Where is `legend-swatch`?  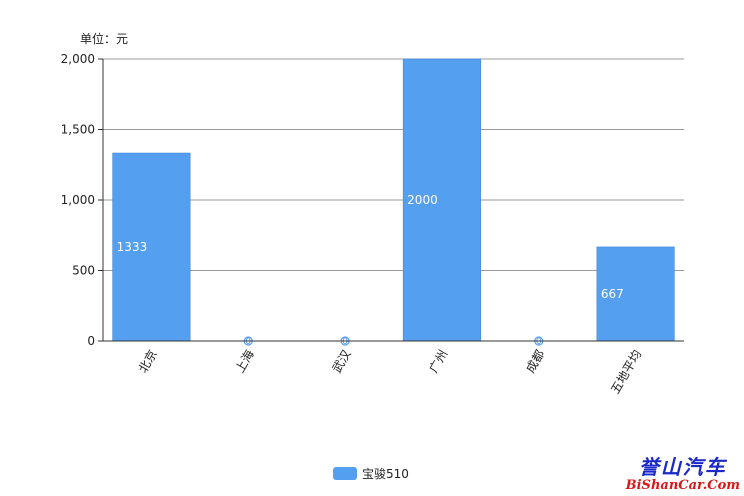 legend-swatch is located at coordinates (345, 473).